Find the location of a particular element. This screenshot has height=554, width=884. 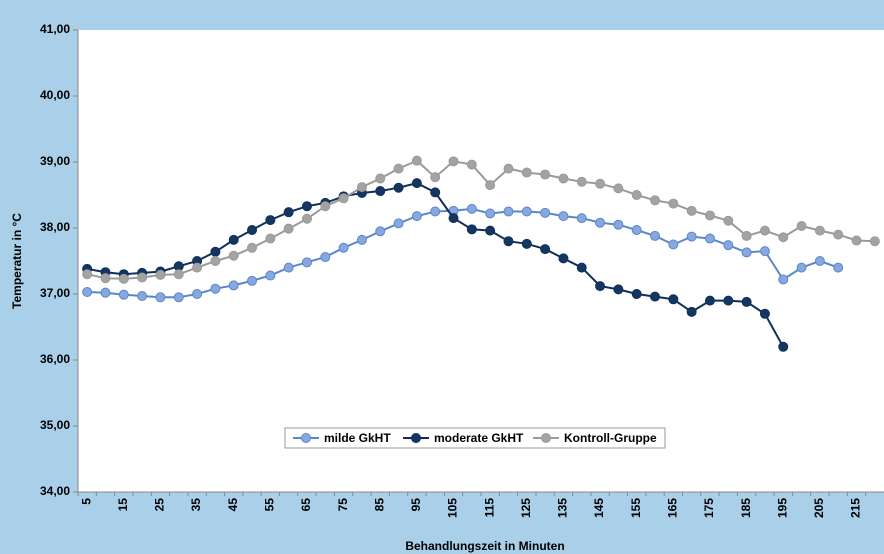

x-tick-label: 25 is located at coordinates (160, 505).